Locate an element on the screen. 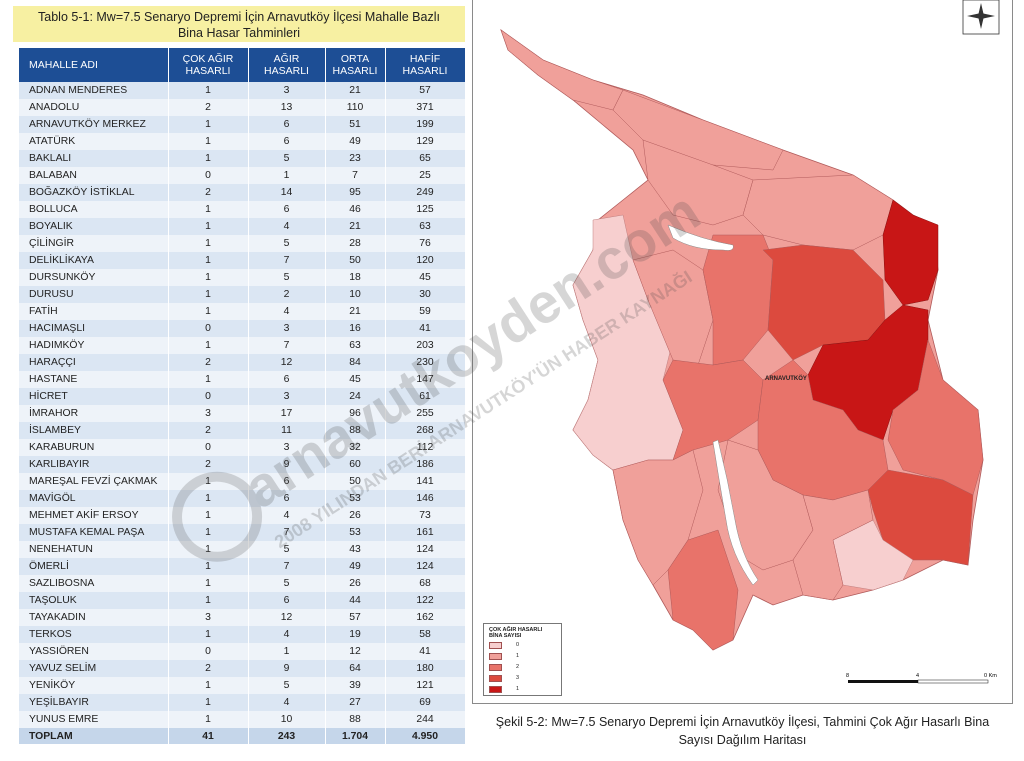 Image resolution: width=1024 pixels, height=761 pixels. cell-orta: 84 is located at coordinates (355, 362).